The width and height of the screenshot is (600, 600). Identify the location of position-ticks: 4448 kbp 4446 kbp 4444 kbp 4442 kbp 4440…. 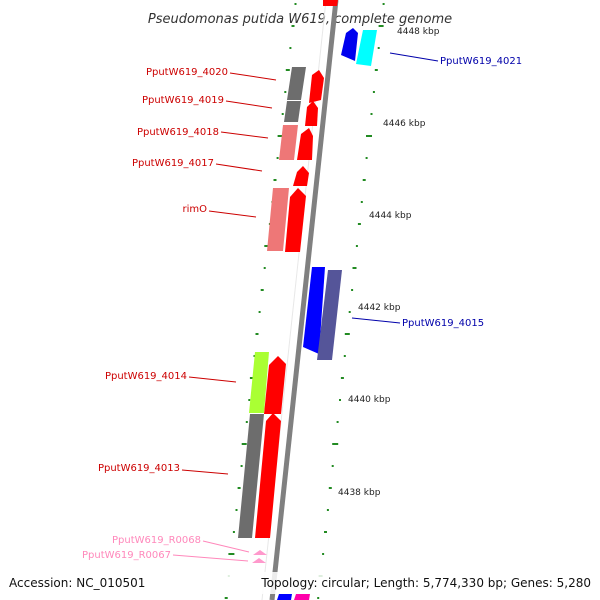
(389, 262).